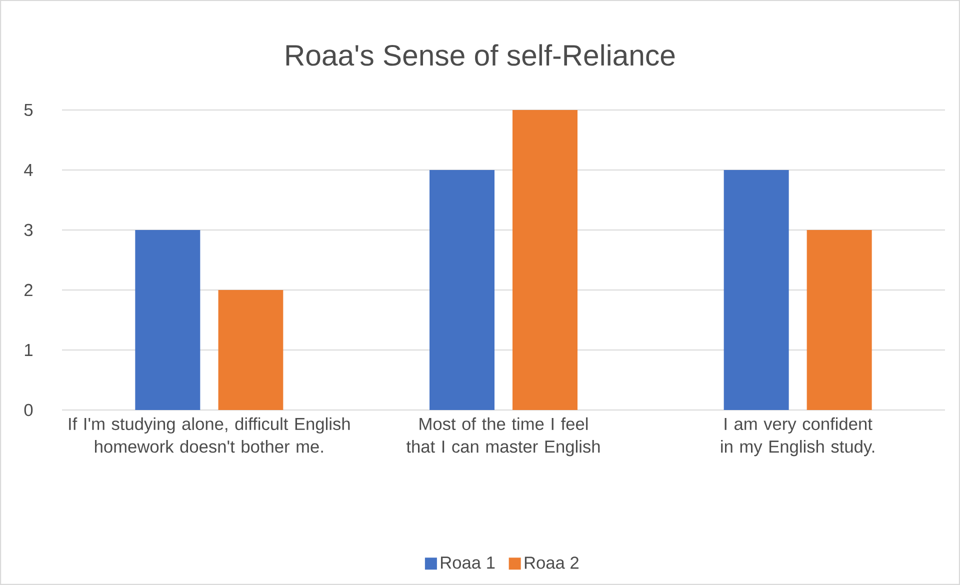 The image size is (960, 585). Describe the element at coordinates (28, 410) in the screenshot. I see `y-tick-label: 0` at that location.